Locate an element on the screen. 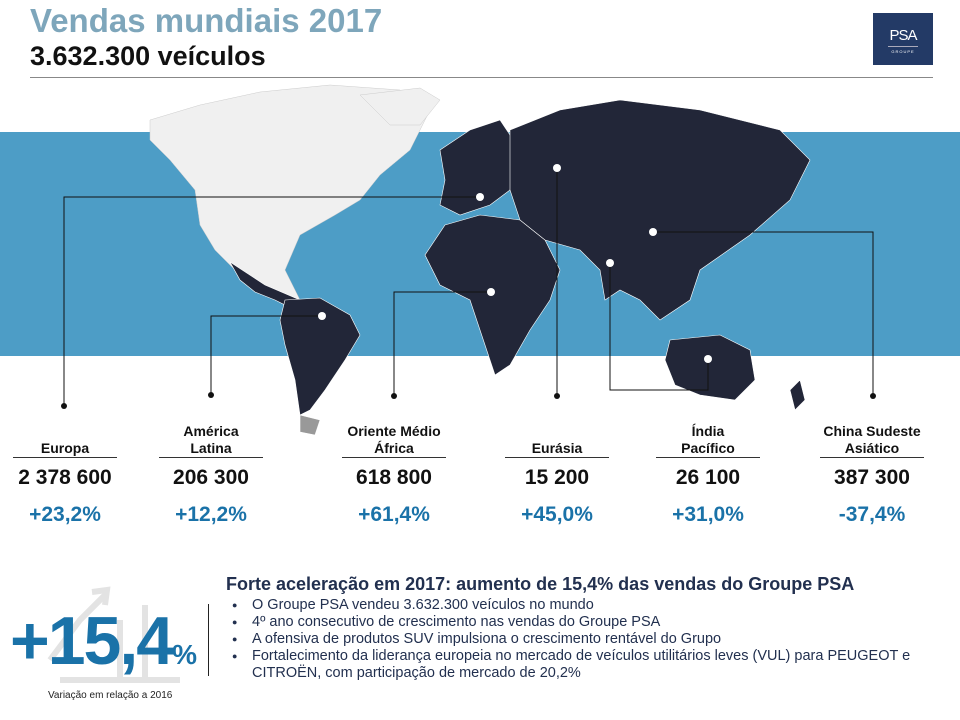 The height and width of the screenshot is (720, 960). region-sales: 26 100 is located at coordinates (708, 477).